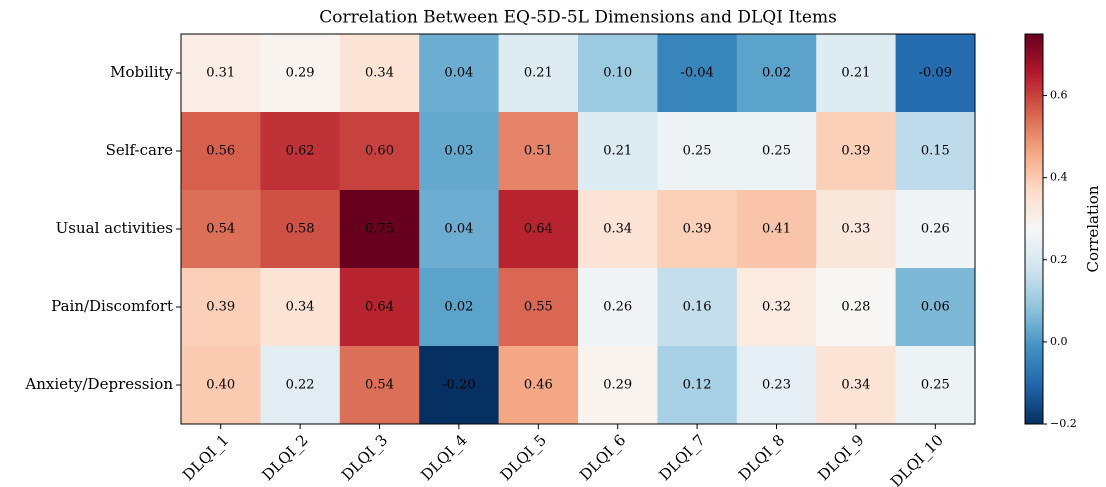 Image resolution: width=1106 pixels, height=487 pixels. Describe the element at coordinates (840, 457) in the screenshot. I see `x-tick-label: DLQI_9` at that location.